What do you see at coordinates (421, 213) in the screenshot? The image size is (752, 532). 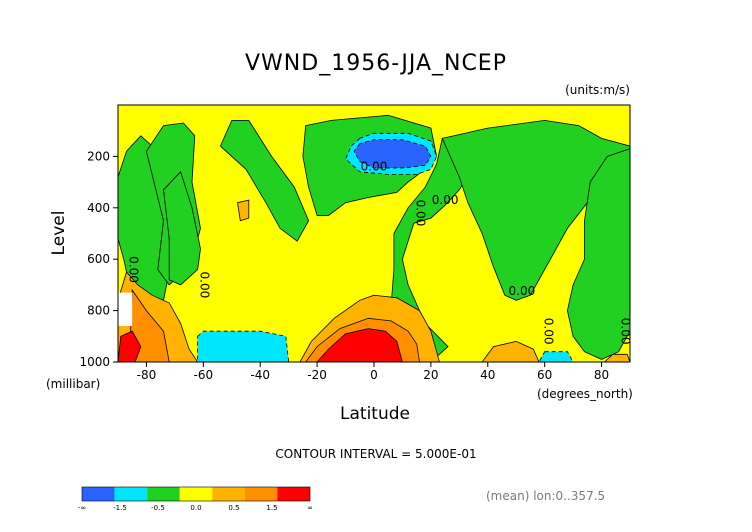 I see `contour-label-2: 0.00` at bounding box center [421, 213].